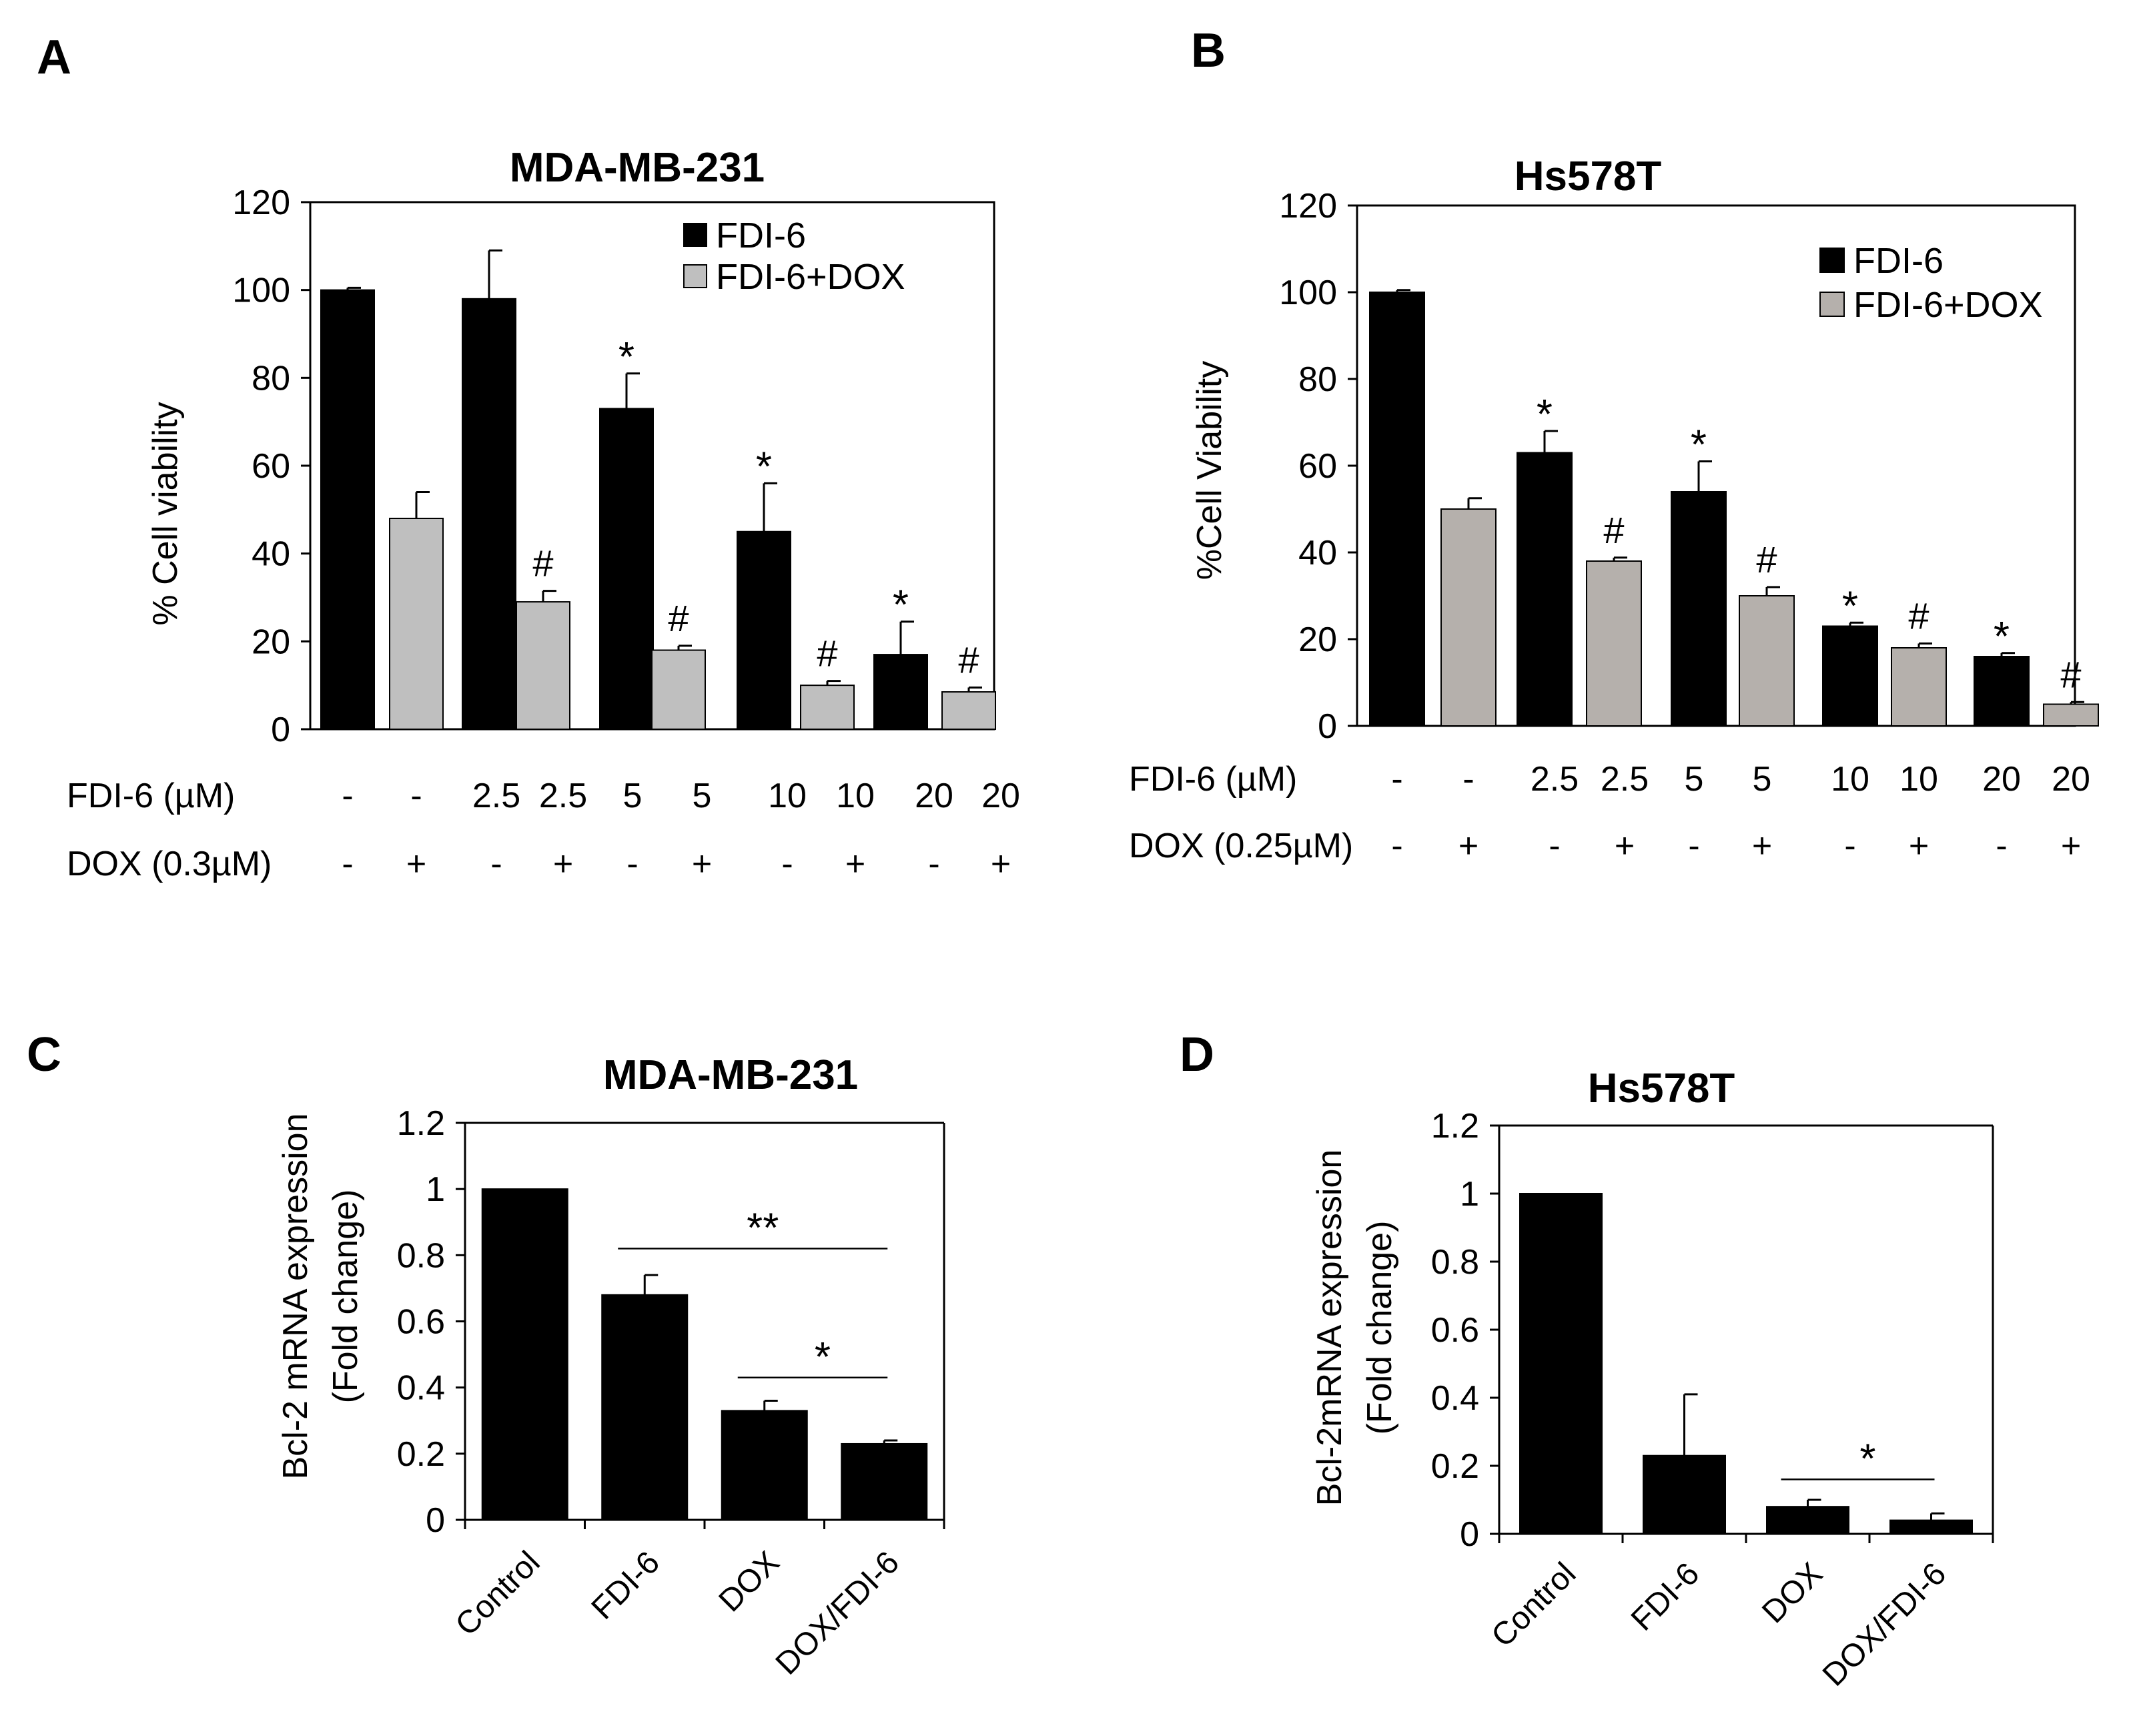 The image size is (2133, 1736). I want to click on y-axis-label: Bcl-2mRNA expression, so click(1329, 1328).